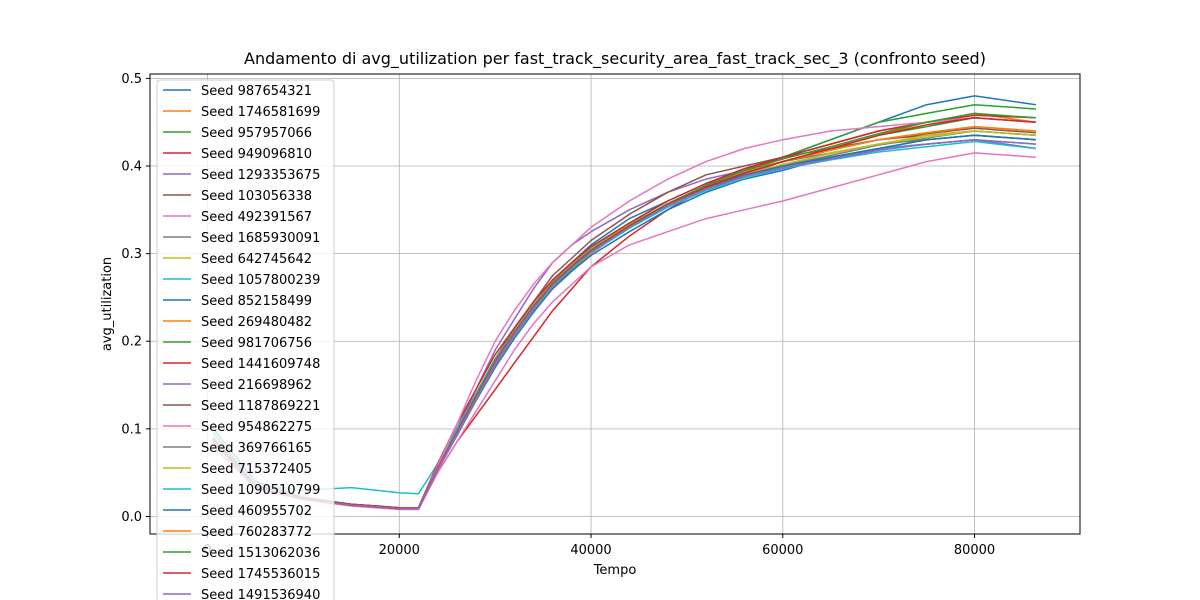 The height and width of the screenshot is (600, 1200). What do you see at coordinates (256, 385) in the screenshot?
I see `legend-label: Seed 216698962` at bounding box center [256, 385].